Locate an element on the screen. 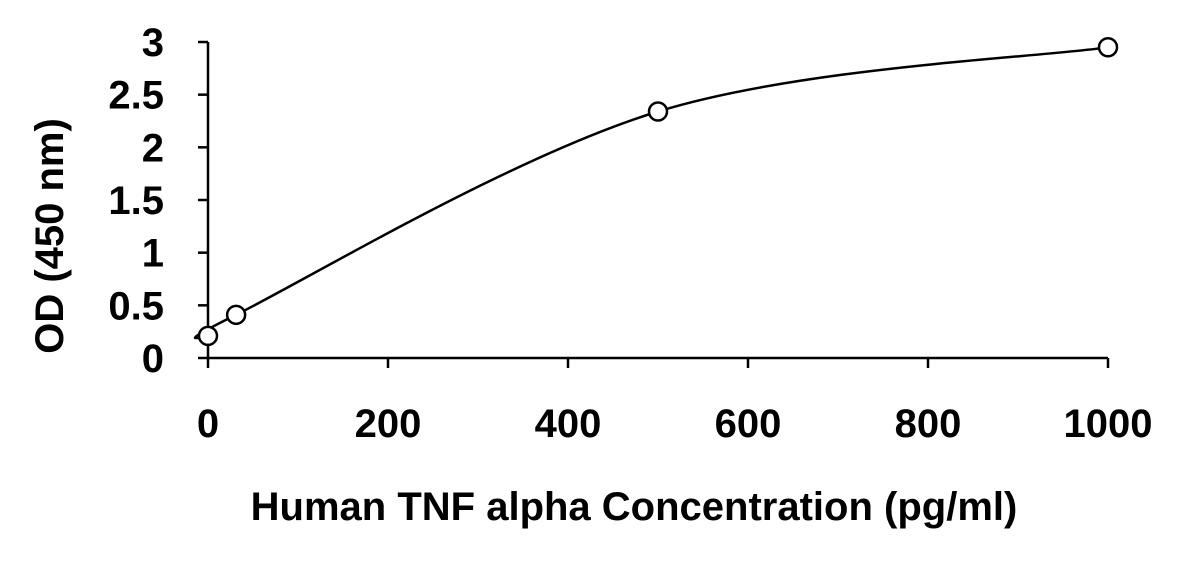 This screenshot has height=561, width=1184. x-axis-ticks: 0 200 400 600 800 1000 is located at coordinates (675, 402).